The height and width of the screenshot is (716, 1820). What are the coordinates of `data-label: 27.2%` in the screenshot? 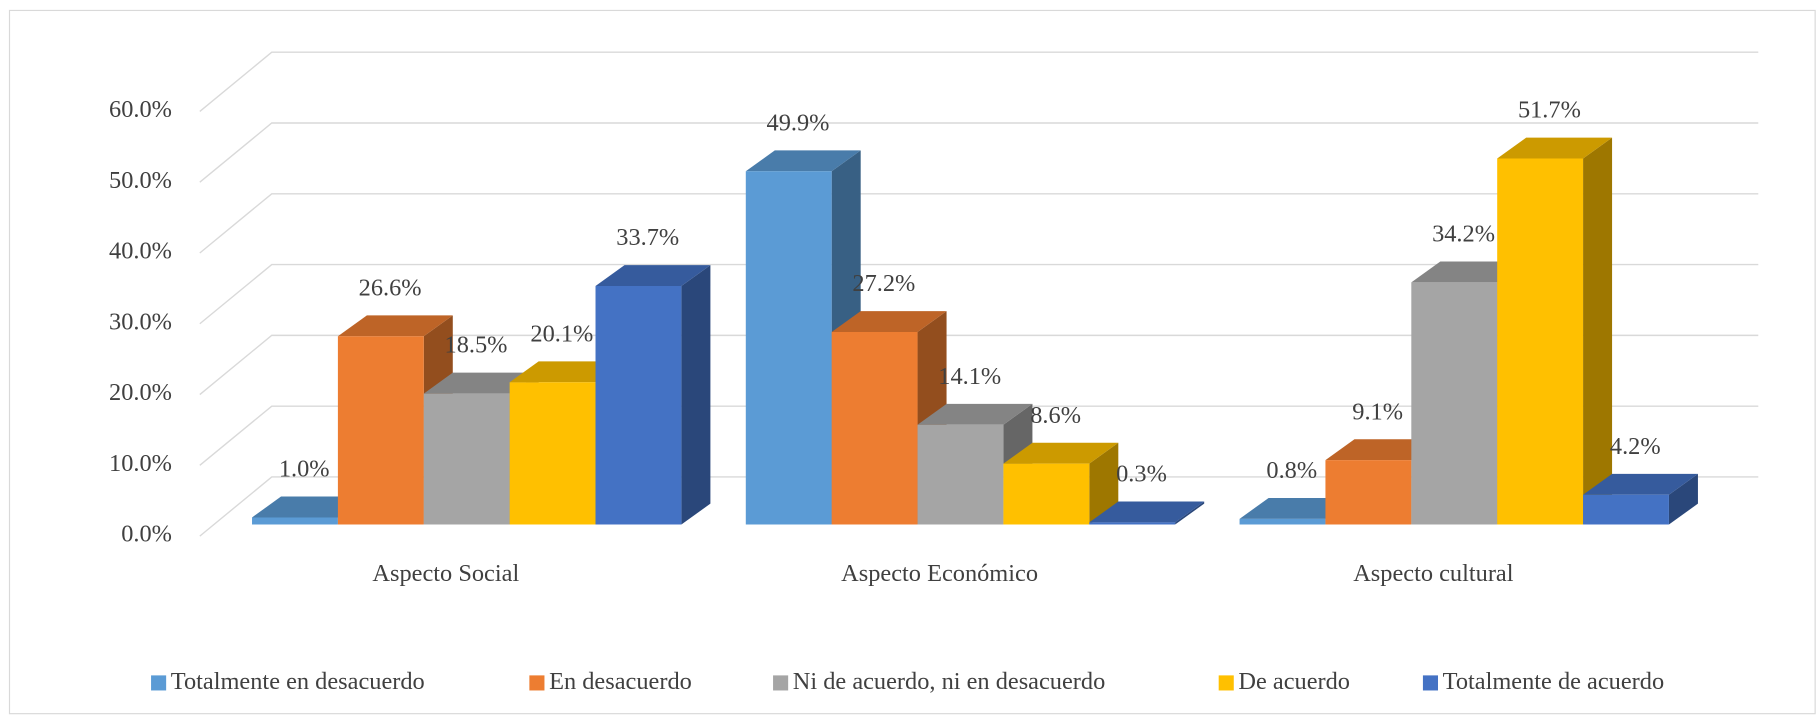 It's located at (883, 283).